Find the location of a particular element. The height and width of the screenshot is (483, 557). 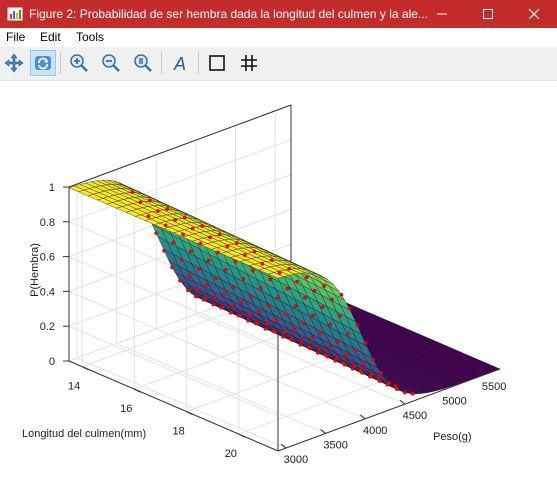

close-button is located at coordinates (534, 14).